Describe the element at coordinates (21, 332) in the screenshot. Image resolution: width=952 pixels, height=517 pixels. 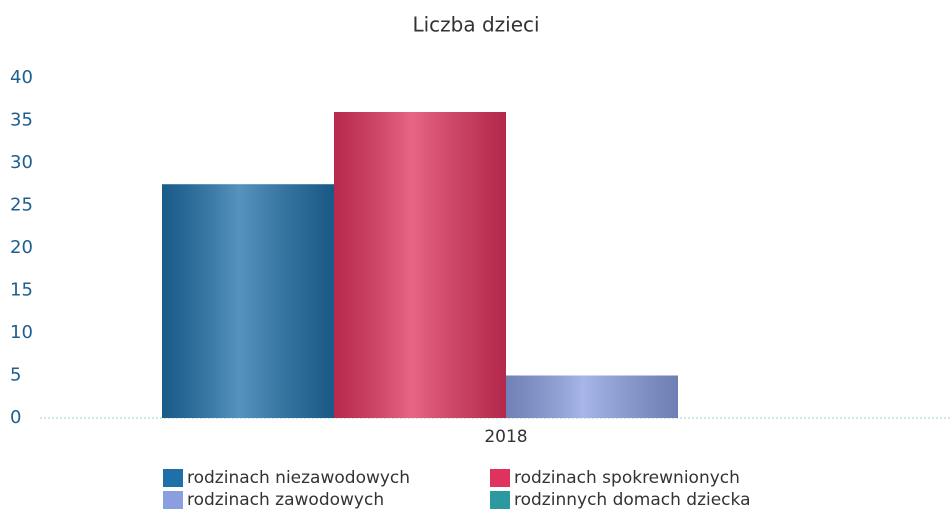
I see `y-tick-label: 10` at that location.